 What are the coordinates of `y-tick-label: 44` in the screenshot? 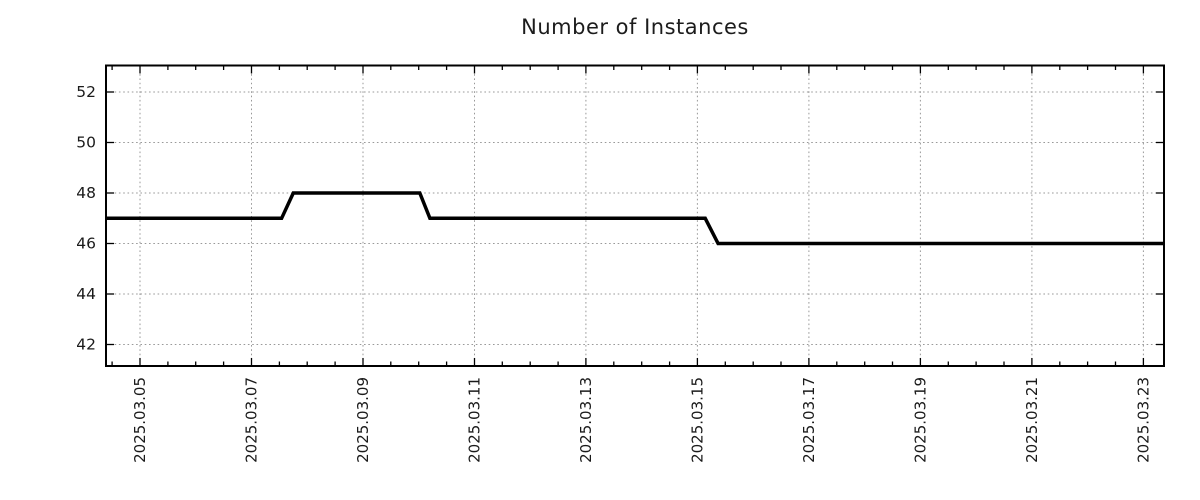 It's located at (86, 294).